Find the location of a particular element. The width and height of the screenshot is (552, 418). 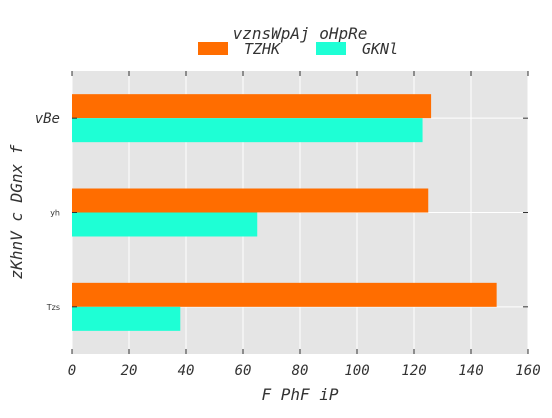

bar-tzhk-tzs is located at coordinates (284, 294).